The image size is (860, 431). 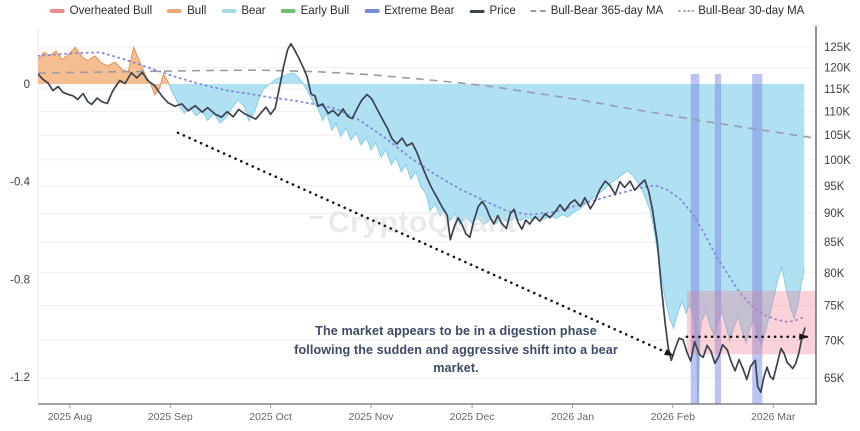 I want to click on x-axis-label: 2025 Dec, so click(x=472, y=417).